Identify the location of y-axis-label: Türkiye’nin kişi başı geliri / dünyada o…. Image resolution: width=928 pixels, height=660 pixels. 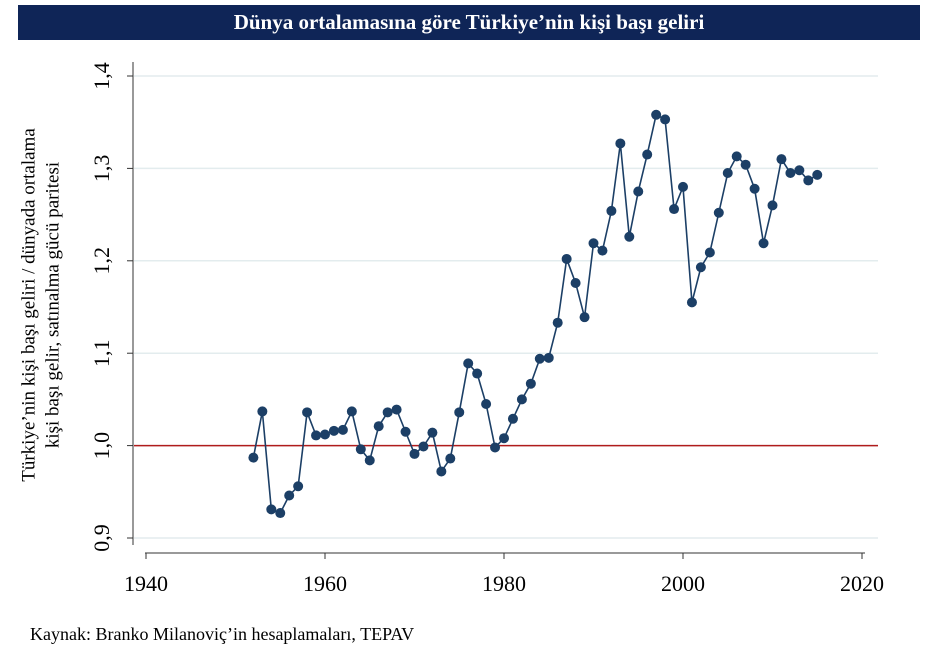
(28, 305).